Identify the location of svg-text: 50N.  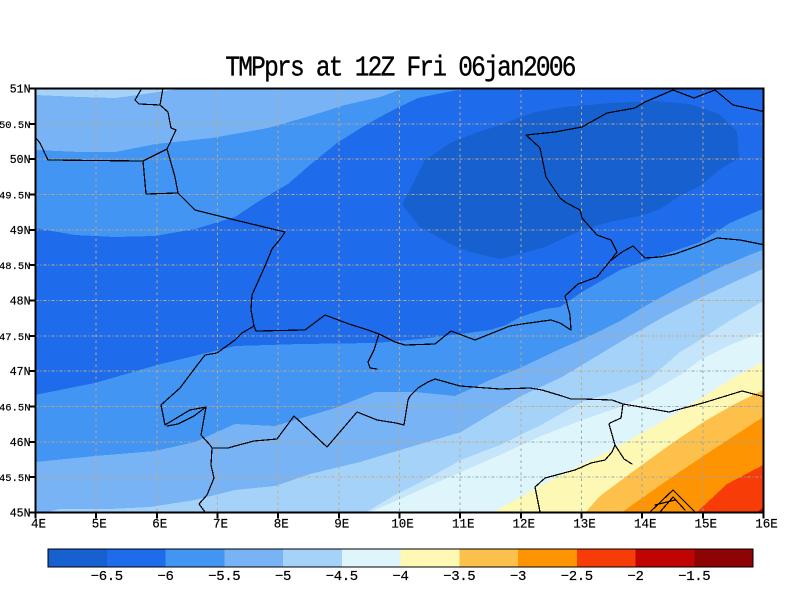
(20, 160).